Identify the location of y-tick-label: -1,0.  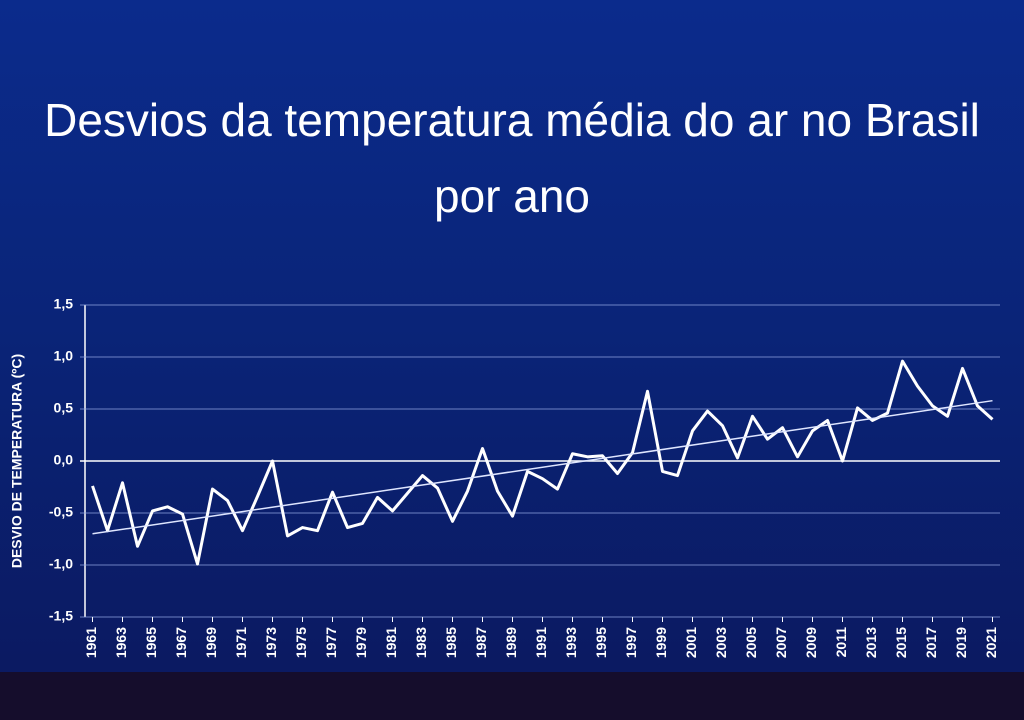
(61, 564).